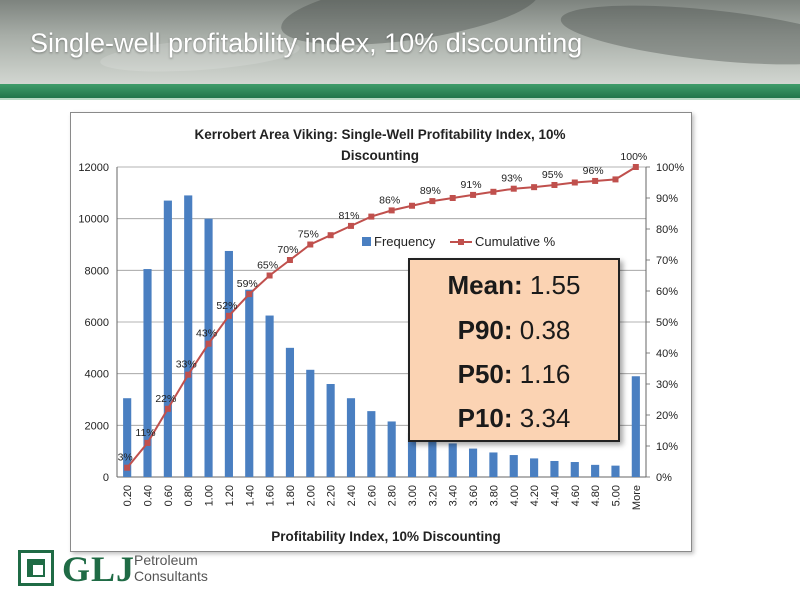 The width and height of the screenshot is (800, 600). What do you see at coordinates (633, 157) in the screenshot?
I see `cumulative-point-label: 100%` at bounding box center [633, 157].